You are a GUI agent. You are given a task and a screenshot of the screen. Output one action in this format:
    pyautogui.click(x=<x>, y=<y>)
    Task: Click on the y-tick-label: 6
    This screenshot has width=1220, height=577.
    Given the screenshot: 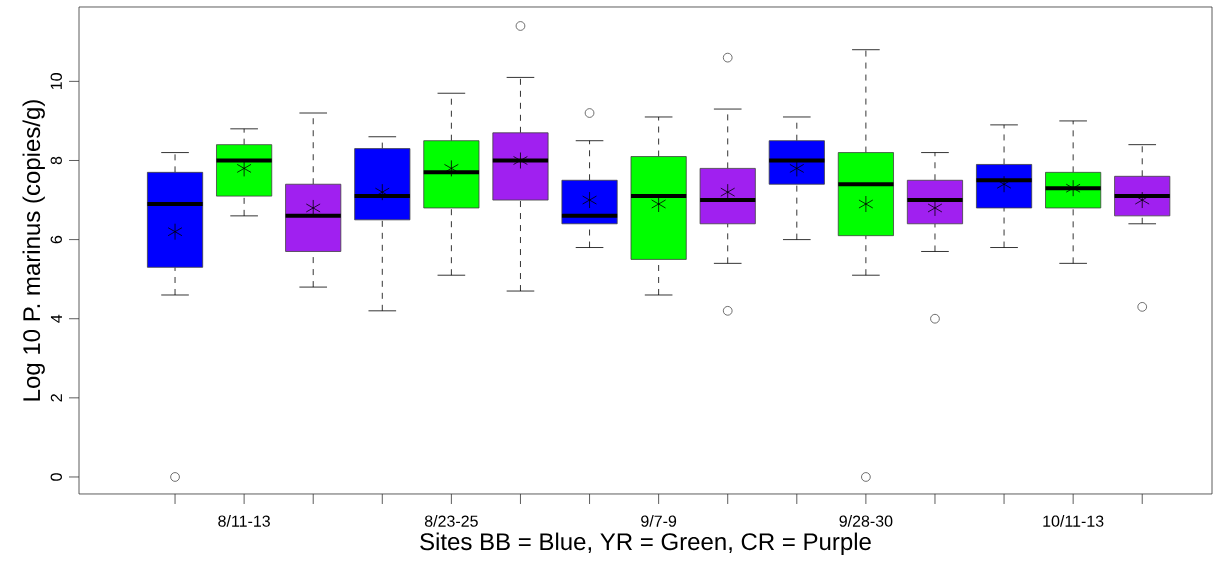 What is the action you would take?
    pyautogui.click(x=56, y=239)
    